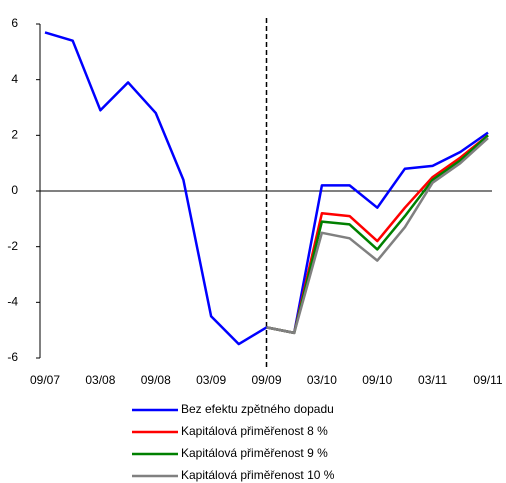 This screenshot has height=483, width=506. I want to click on x-tick-label: 03/08, so click(100, 380).